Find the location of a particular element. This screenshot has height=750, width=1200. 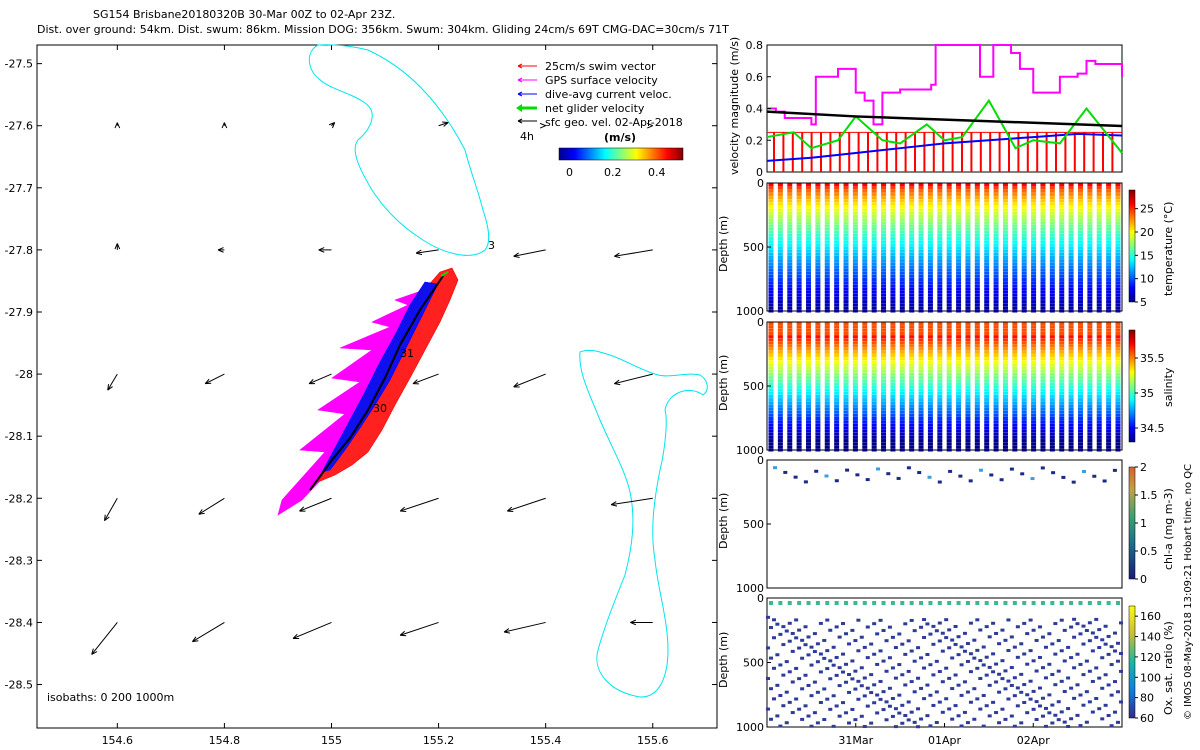

geo-velocity-arrow is located at coordinates (443, 124).